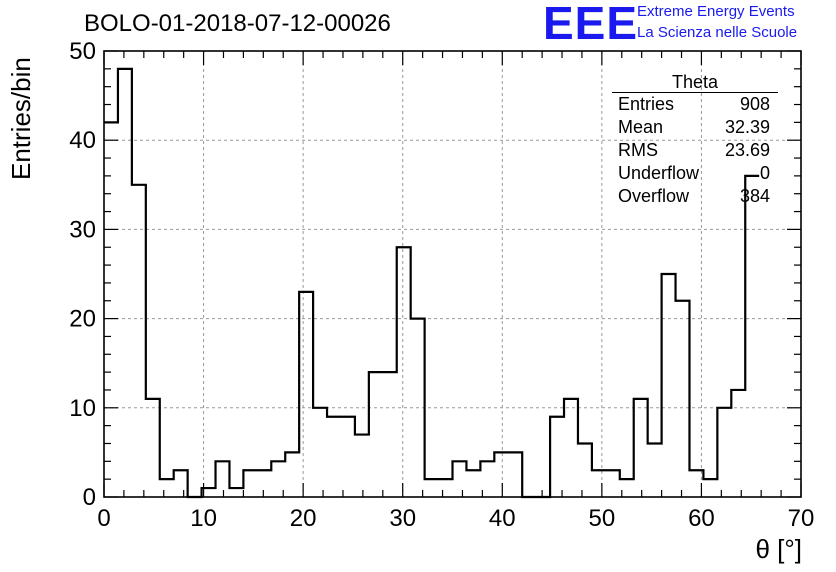 The height and width of the screenshot is (572, 836). What do you see at coordinates (82, 229) in the screenshot?
I see `y-tick-label: 30` at bounding box center [82, 229].